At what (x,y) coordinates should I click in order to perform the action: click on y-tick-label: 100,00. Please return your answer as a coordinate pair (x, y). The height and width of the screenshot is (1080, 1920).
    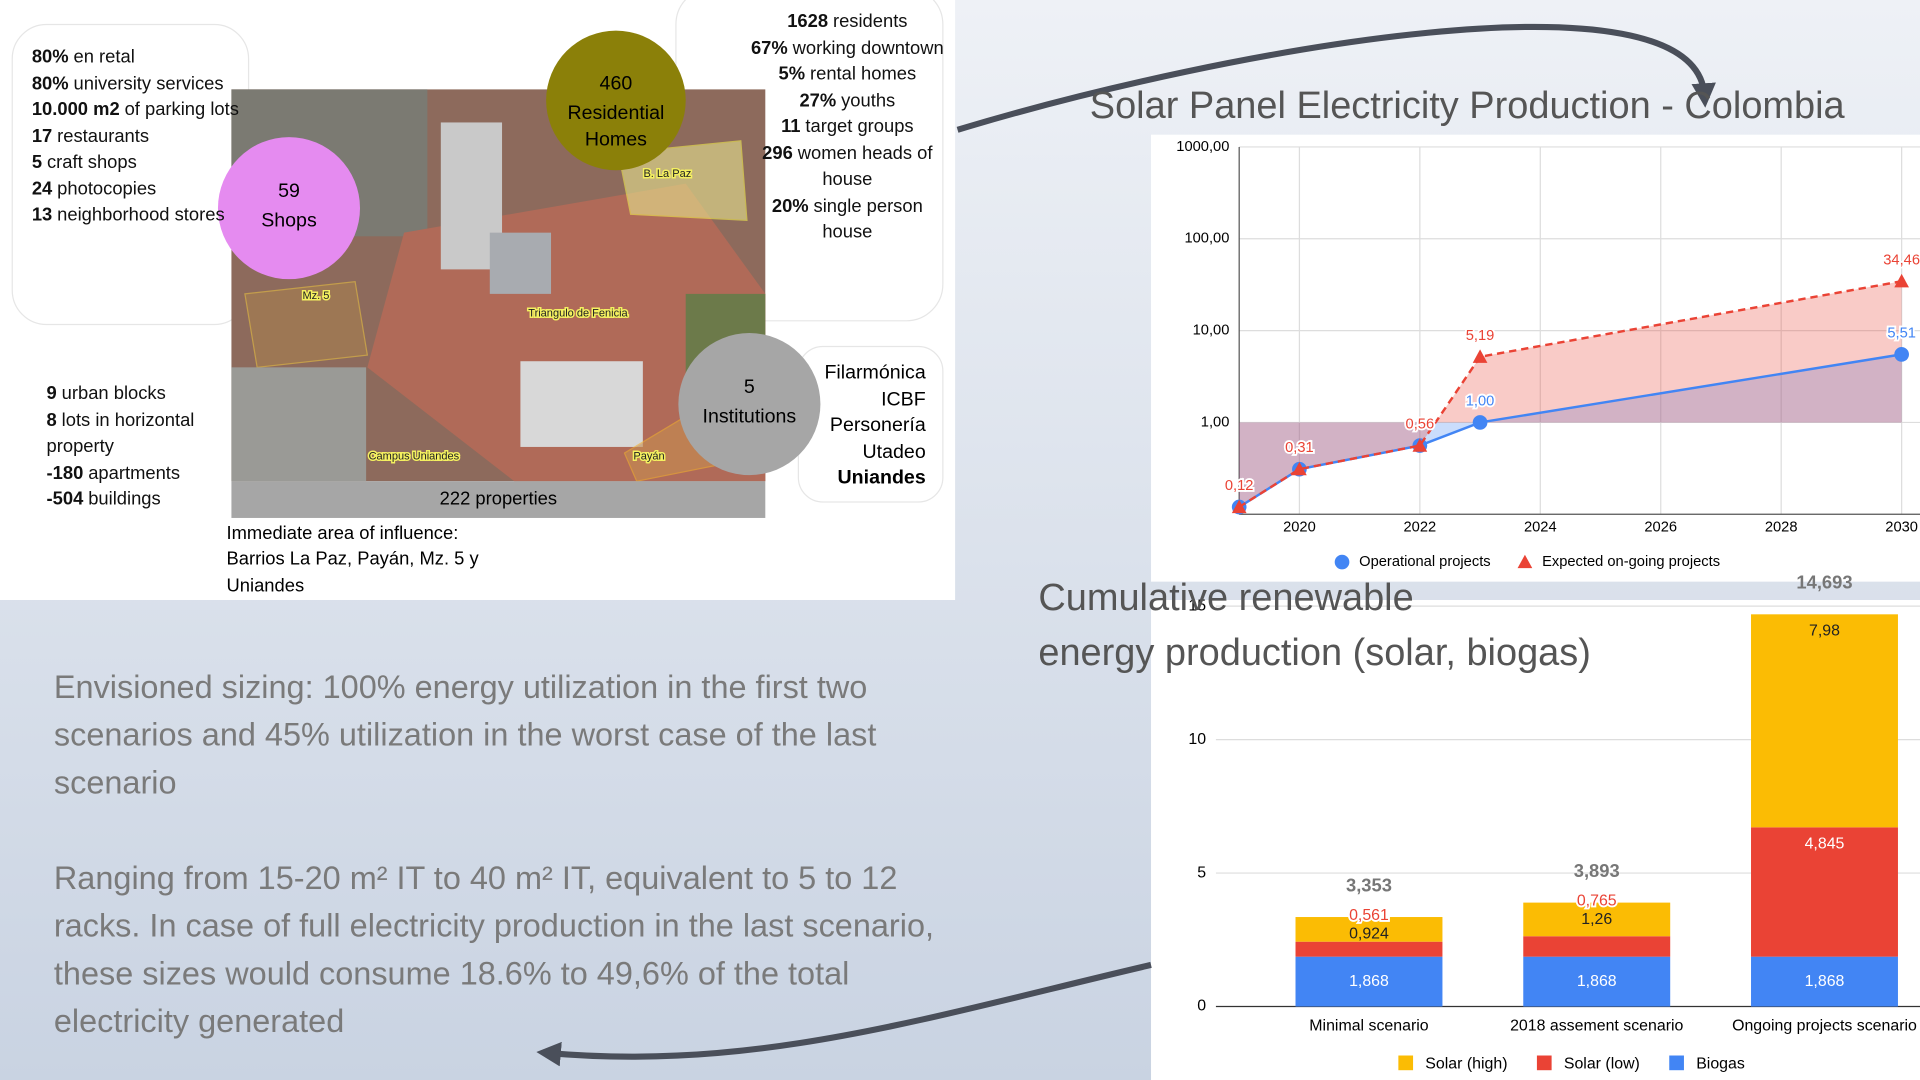
    Looking at the image, I should click on (1206, 239).